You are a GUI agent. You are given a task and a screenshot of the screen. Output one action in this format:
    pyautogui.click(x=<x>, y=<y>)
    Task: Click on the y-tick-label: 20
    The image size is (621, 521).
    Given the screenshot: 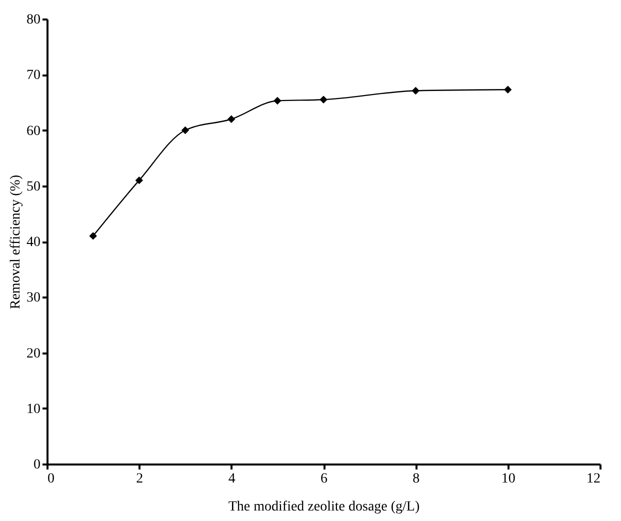 What is the action you would take?
    pyautogui.click(x=33, y=354)
    